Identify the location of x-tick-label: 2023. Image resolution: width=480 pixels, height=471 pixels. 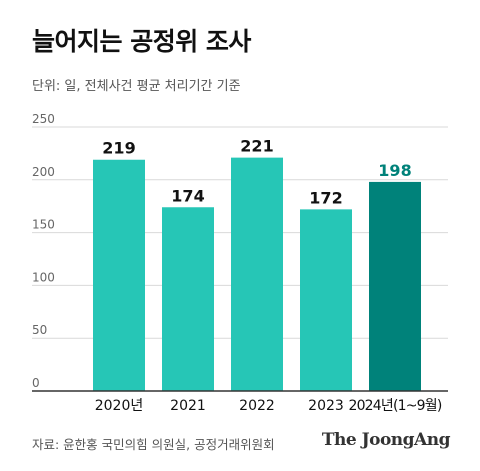
(326, 406).